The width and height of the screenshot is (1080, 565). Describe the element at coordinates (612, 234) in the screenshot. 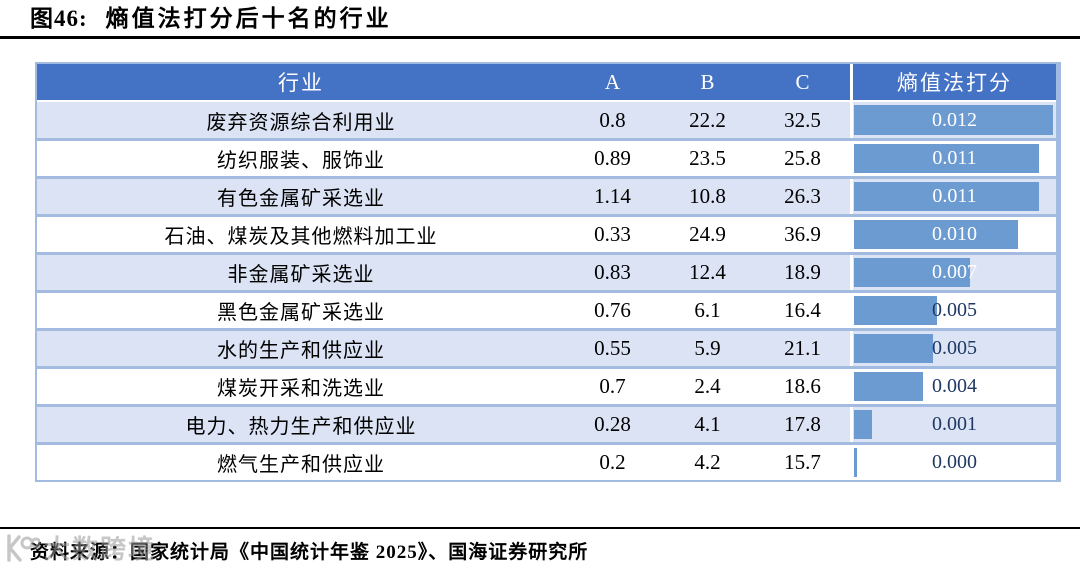

I see `value-a-cell: 0.33` at that location.